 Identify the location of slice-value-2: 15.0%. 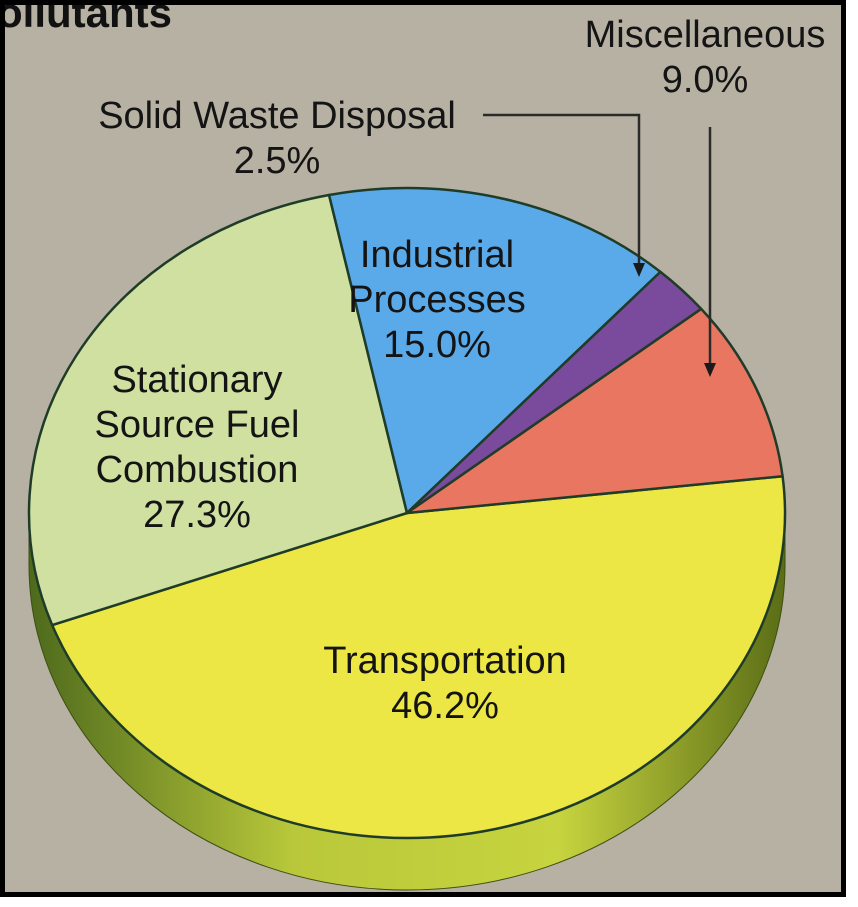
(437, 345).